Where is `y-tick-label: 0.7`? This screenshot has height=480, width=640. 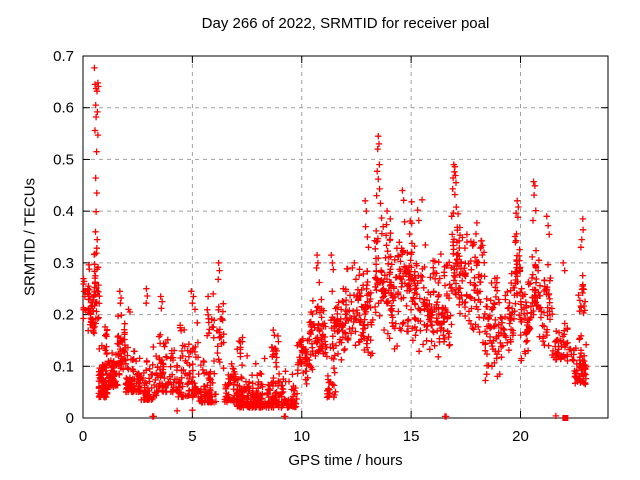 y-tick-label: 0.7 is located at coordinates (63, 56).